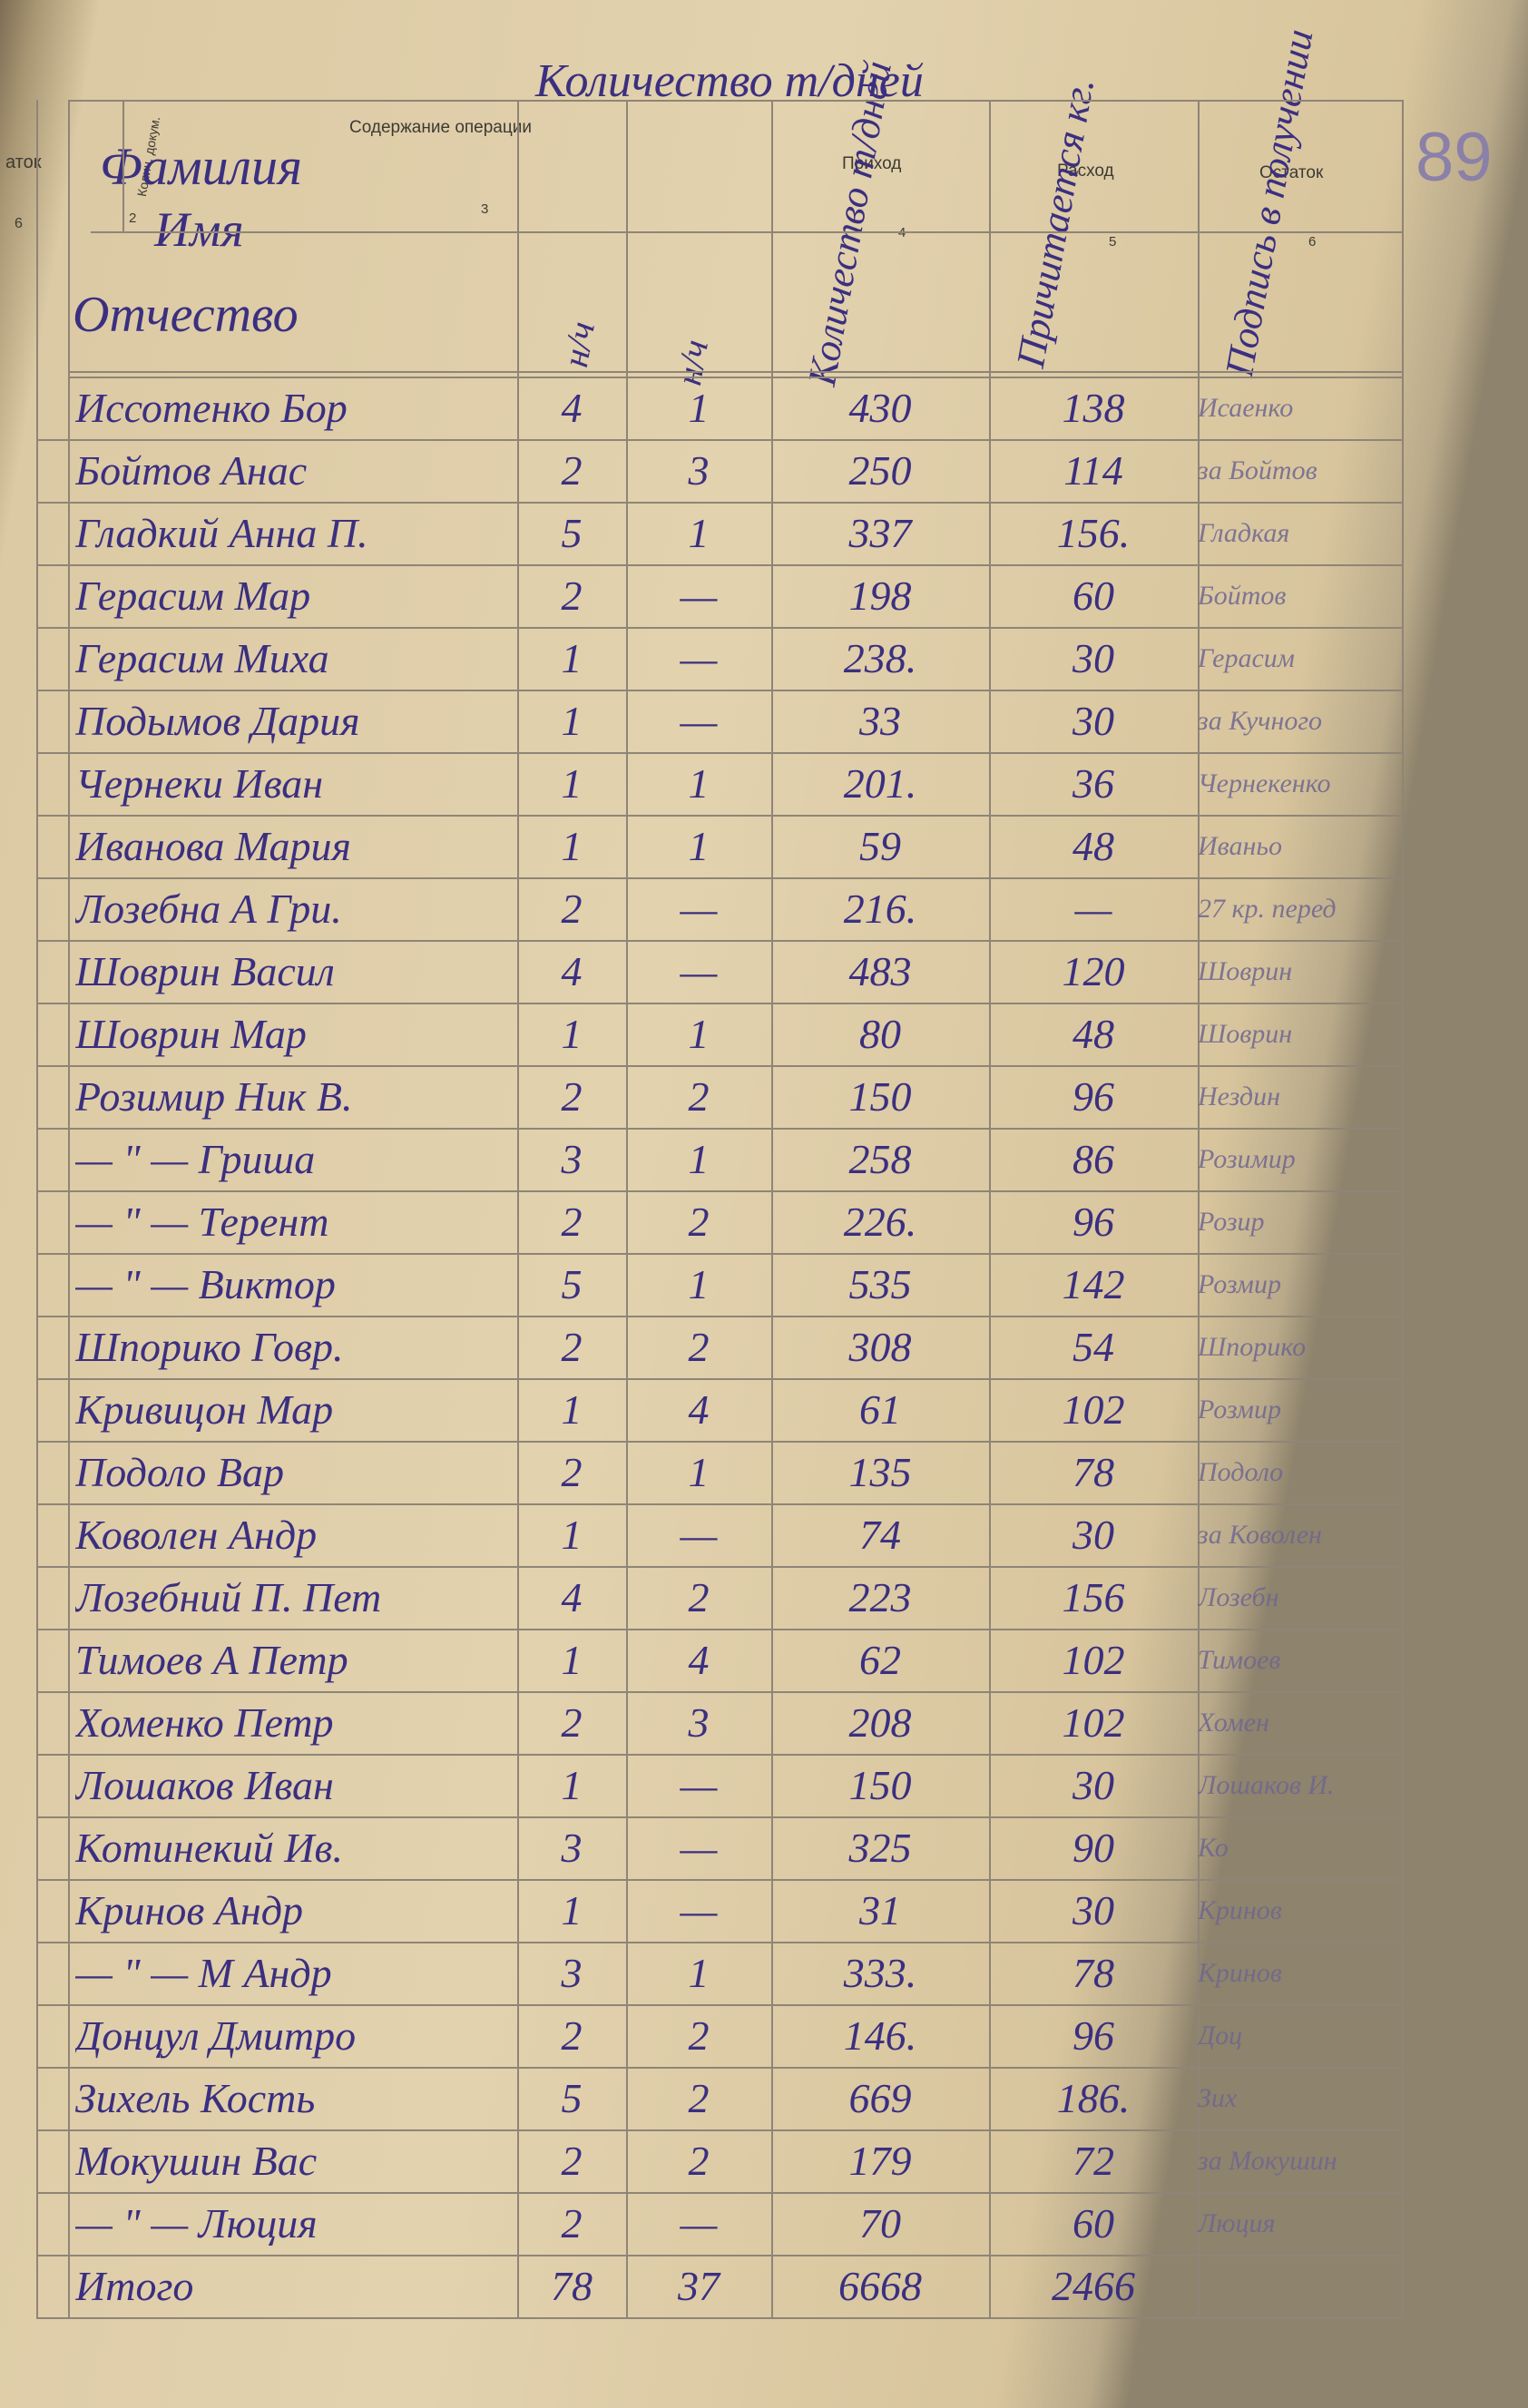 Image resolution: width=1528 pixels, height=2408 pixels. I want to click on number-cell: 48, so click(1093, 846).